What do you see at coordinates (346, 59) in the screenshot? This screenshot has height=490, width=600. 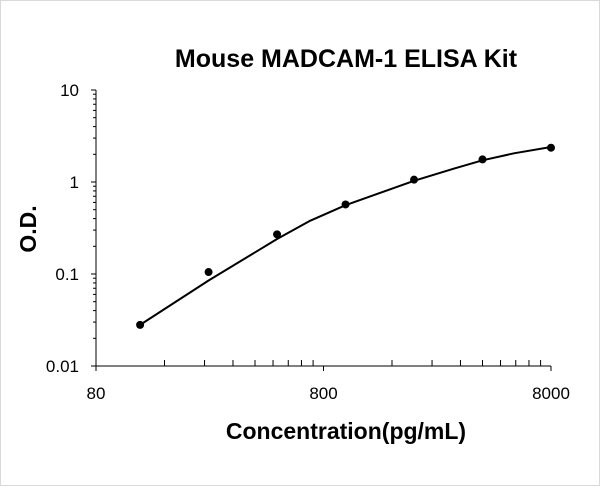 I see `chart-title: Mouse MADCAM-1 ELISA Kit` at bounding box center [346, 59].